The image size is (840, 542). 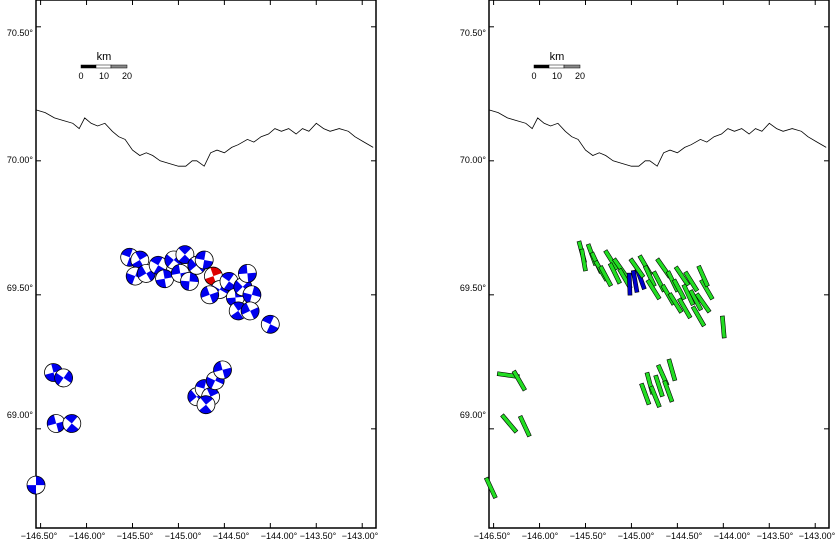 I want to click on left-y-tick-labels: 70.50° 70.00° 69.50° 69.00°, so click(x=20, y=224).